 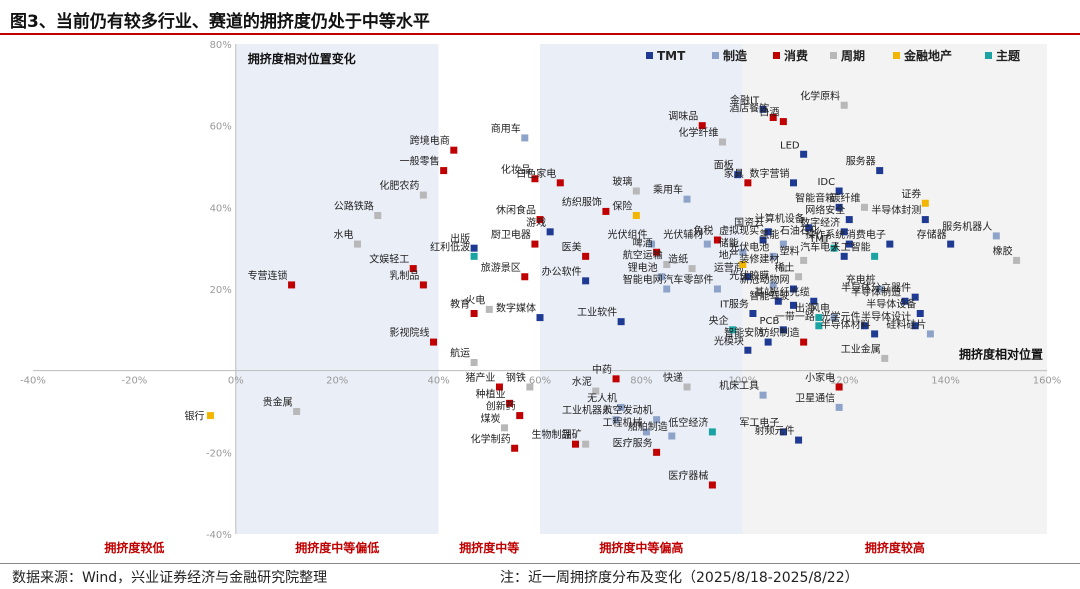 I want to click on point-label: 光模块, so click(x=729, y=340).